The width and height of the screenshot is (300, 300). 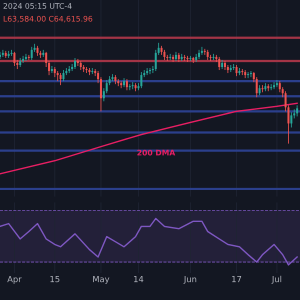 What do you see at coordinates (101, 280) in the screenshot?
I see `x-tick-label: May` at bounding box center [101, 280].